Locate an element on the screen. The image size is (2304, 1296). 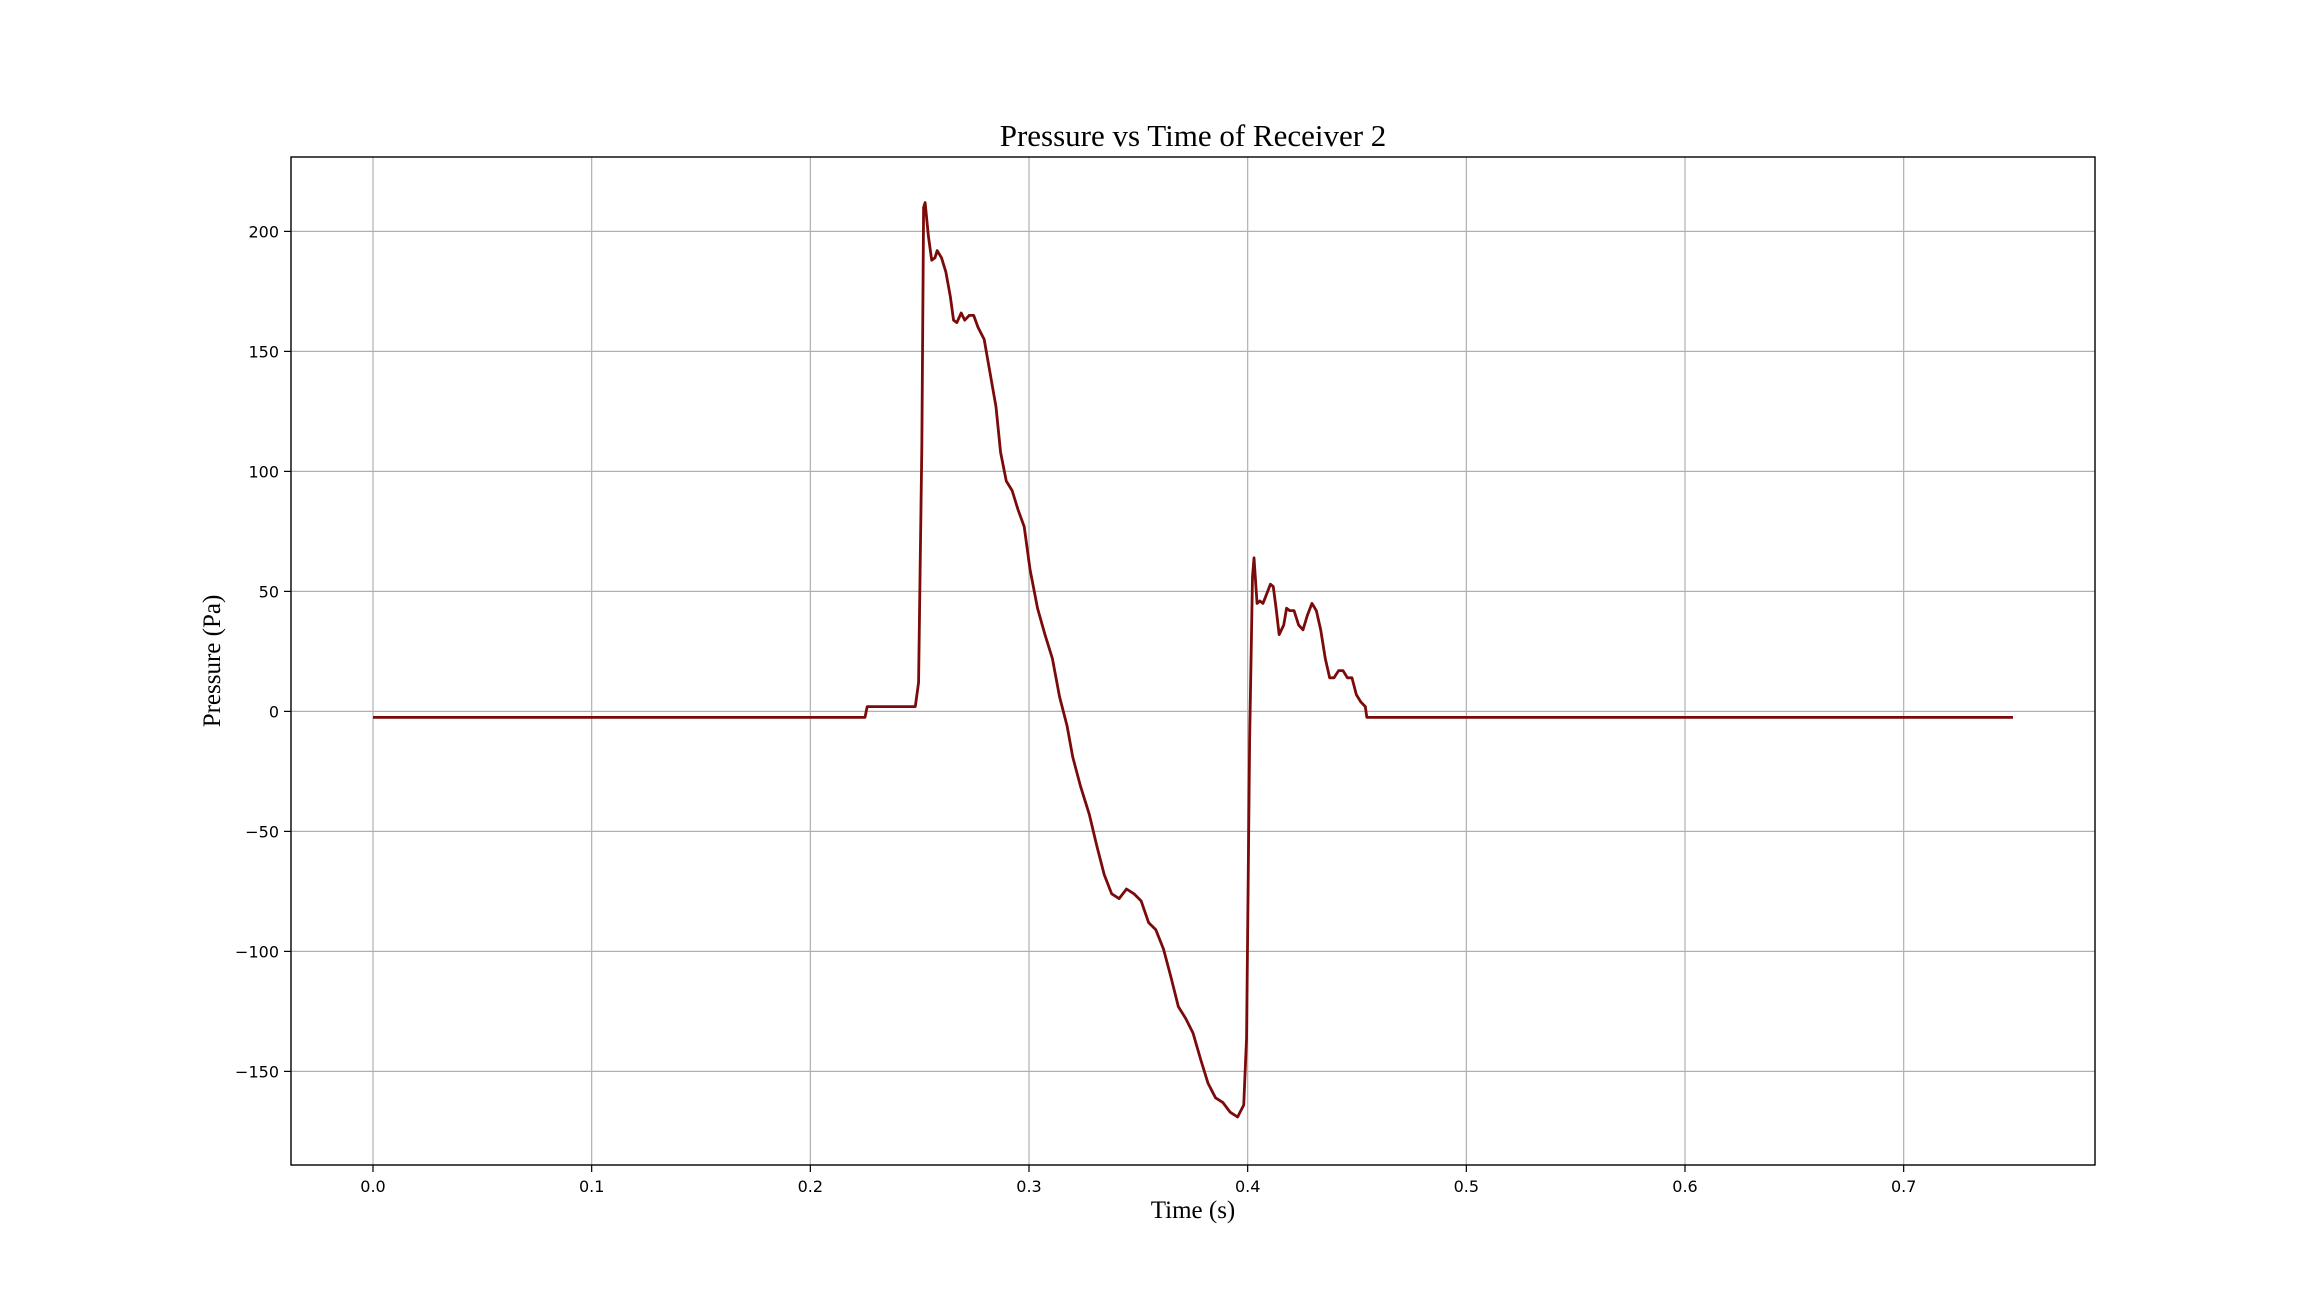
y-tick-label: 150 is located at coordinates (263, 351).